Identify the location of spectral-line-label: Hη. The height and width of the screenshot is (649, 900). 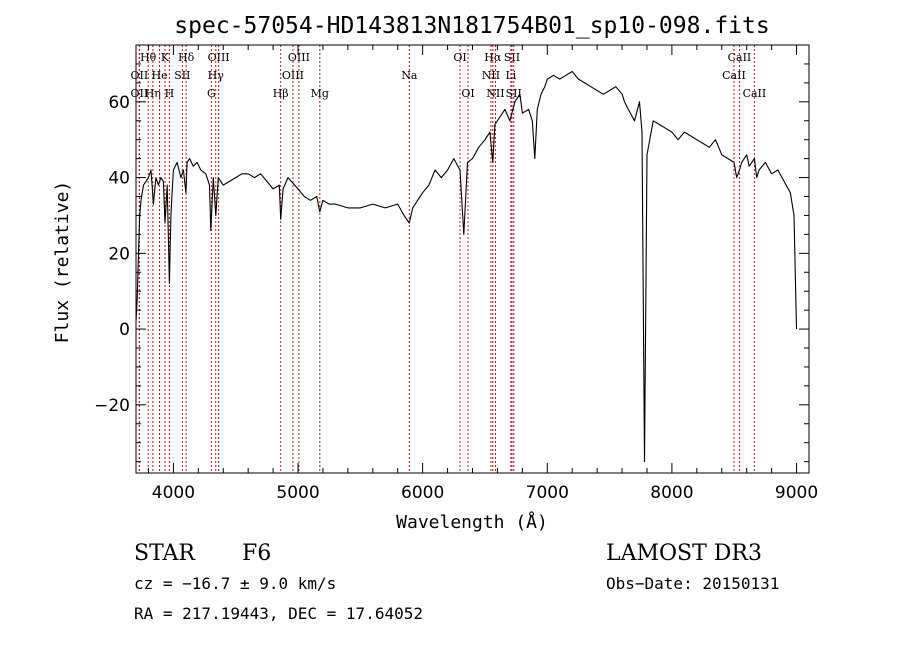
(153, 93).